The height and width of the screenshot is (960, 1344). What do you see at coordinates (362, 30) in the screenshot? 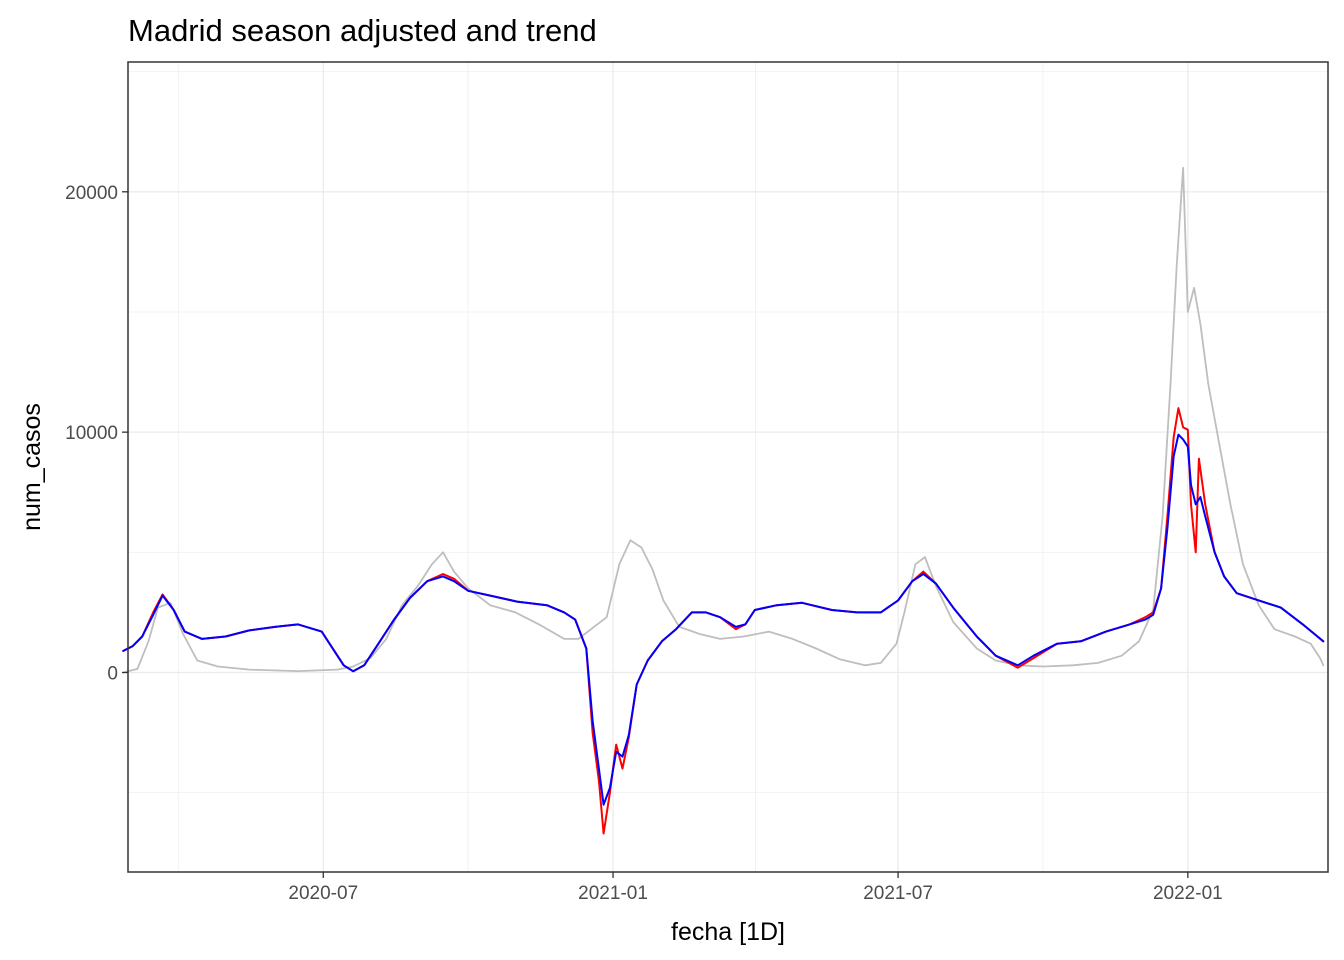
I see `chart-title: Madrid season adjusted and trend` at bounding box center [362, 30].